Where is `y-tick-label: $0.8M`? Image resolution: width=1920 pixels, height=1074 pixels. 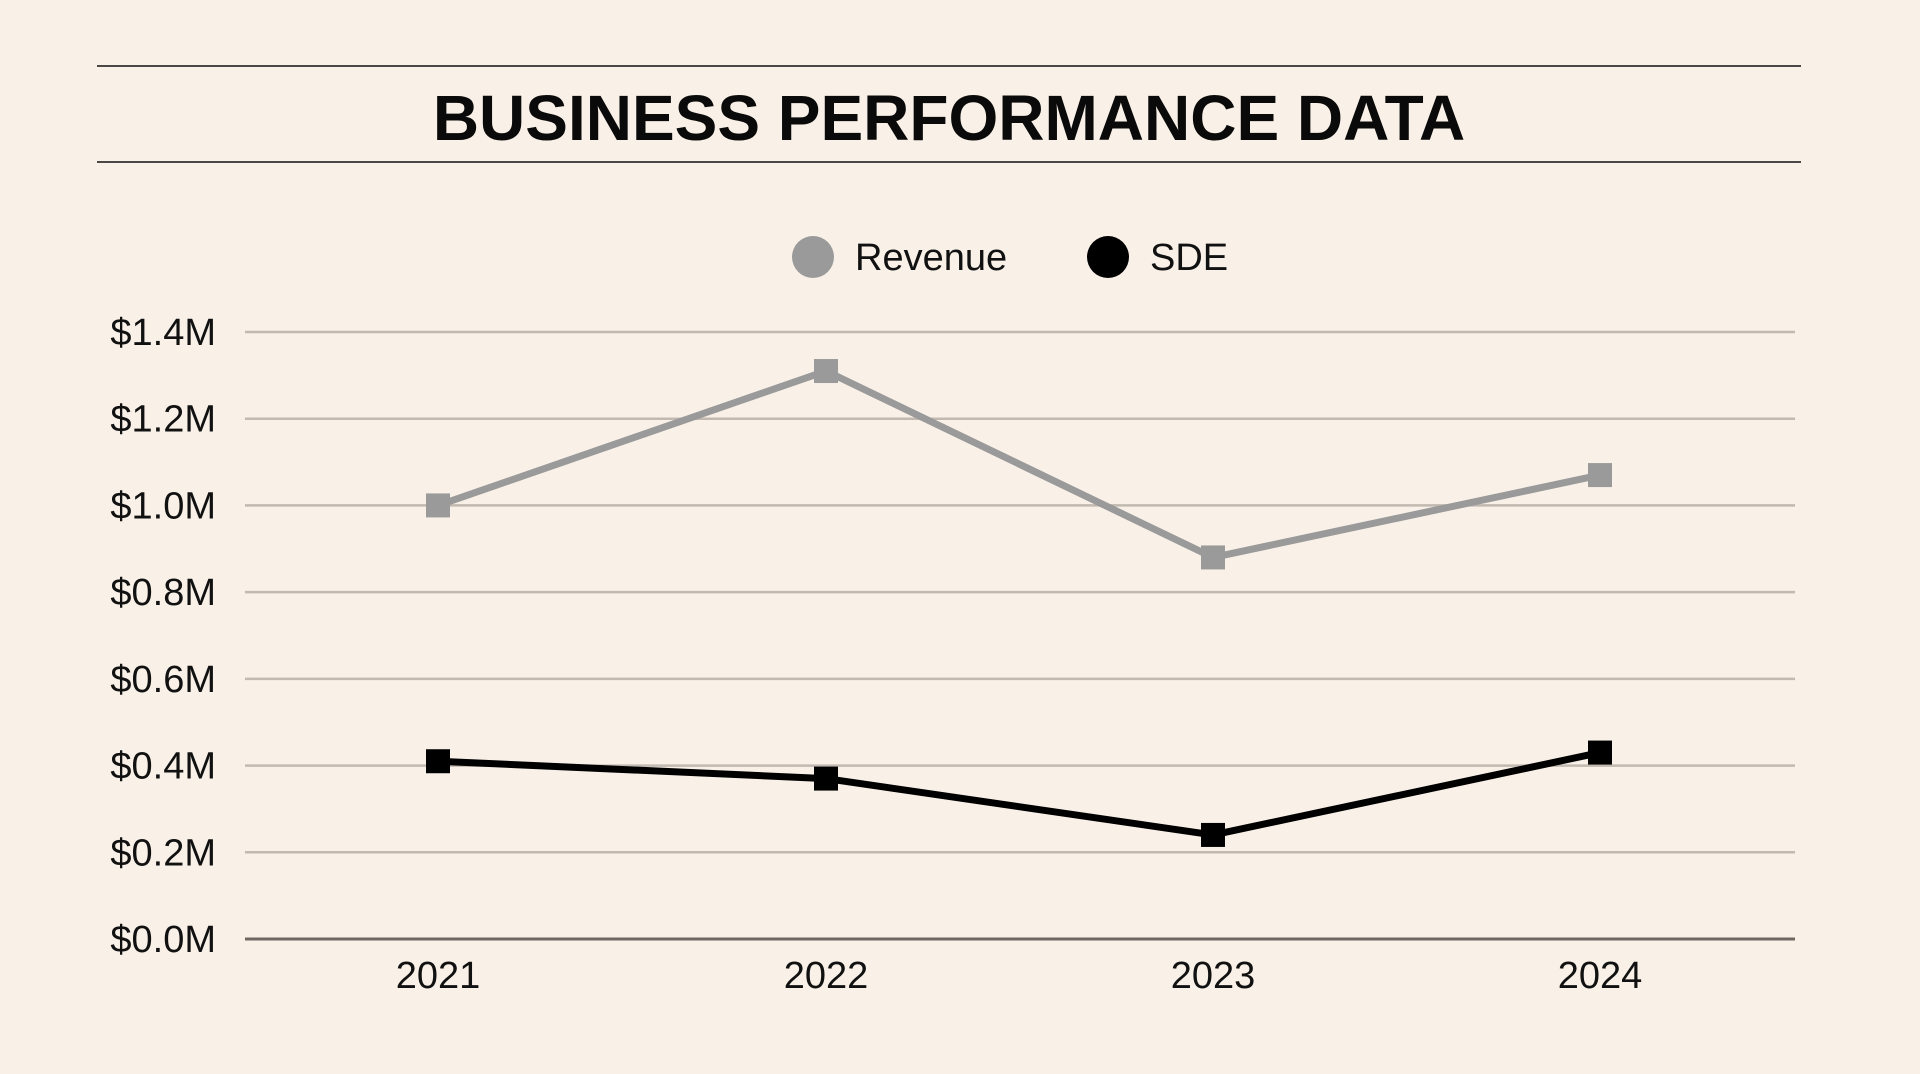
y-tick-label: $0.8M is located at coordinates (163, 593).